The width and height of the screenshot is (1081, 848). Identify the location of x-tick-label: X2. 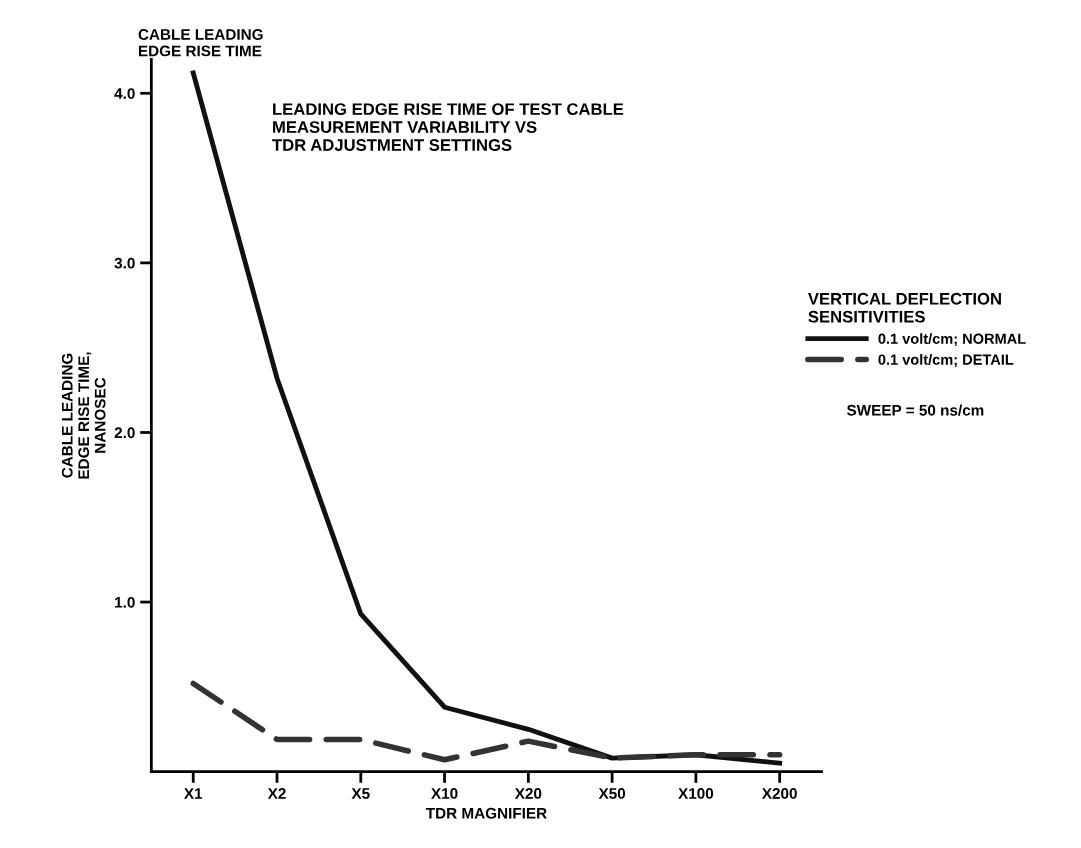
(276, 793).